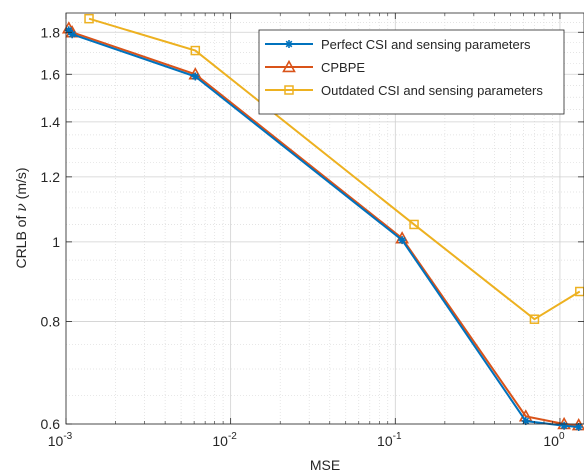 The image size is (584, 474). What do you see at coordinates (289, 66) in the screenshot?
I see `data-point-triangle` at bounding box center [289, 66].